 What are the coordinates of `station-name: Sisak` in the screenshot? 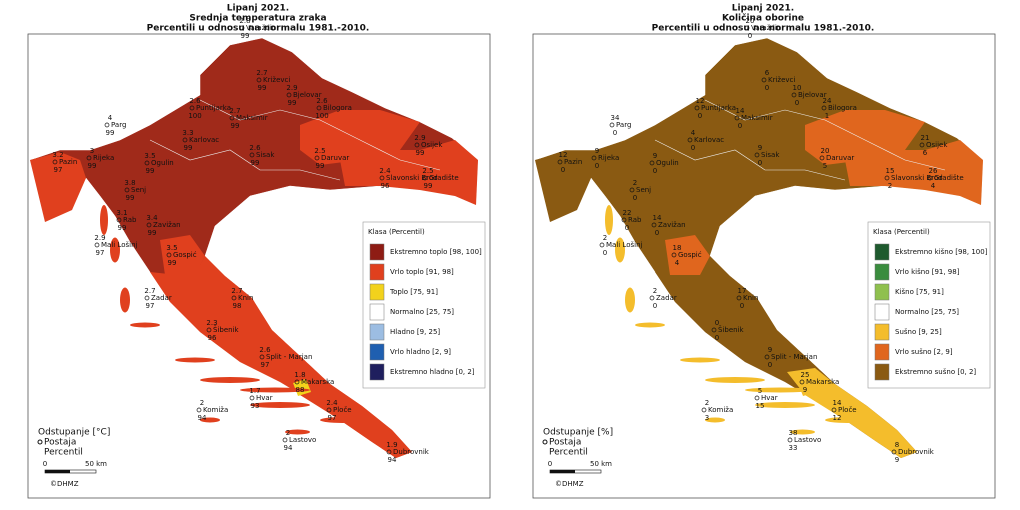 It's located at (265, 155).